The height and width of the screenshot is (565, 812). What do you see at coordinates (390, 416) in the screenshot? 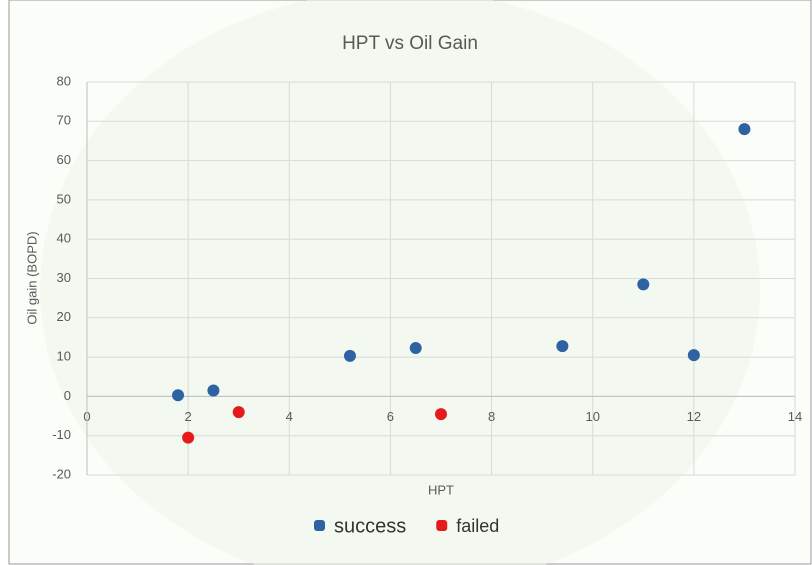
I see `x-tick-label: 6` at bounding box center [390, 416].